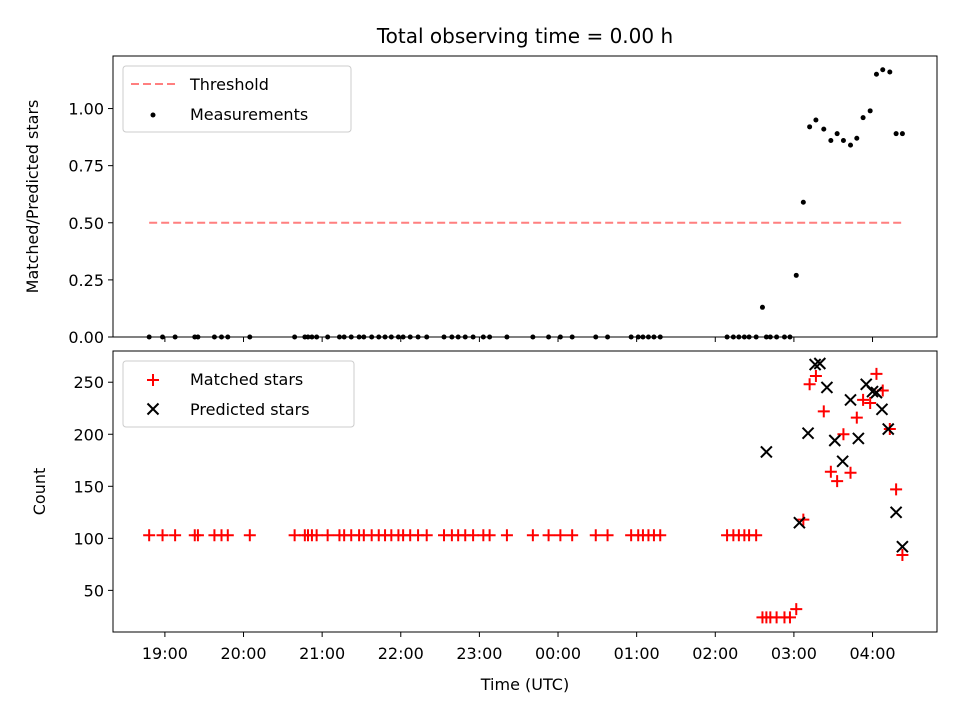 The image size is (960, 720). What do you see at coordinates (32, 197) in the screenshot?
I see `ratio-y-axis-label: Matched/Predicted stars` at bounding box center [32, 197].